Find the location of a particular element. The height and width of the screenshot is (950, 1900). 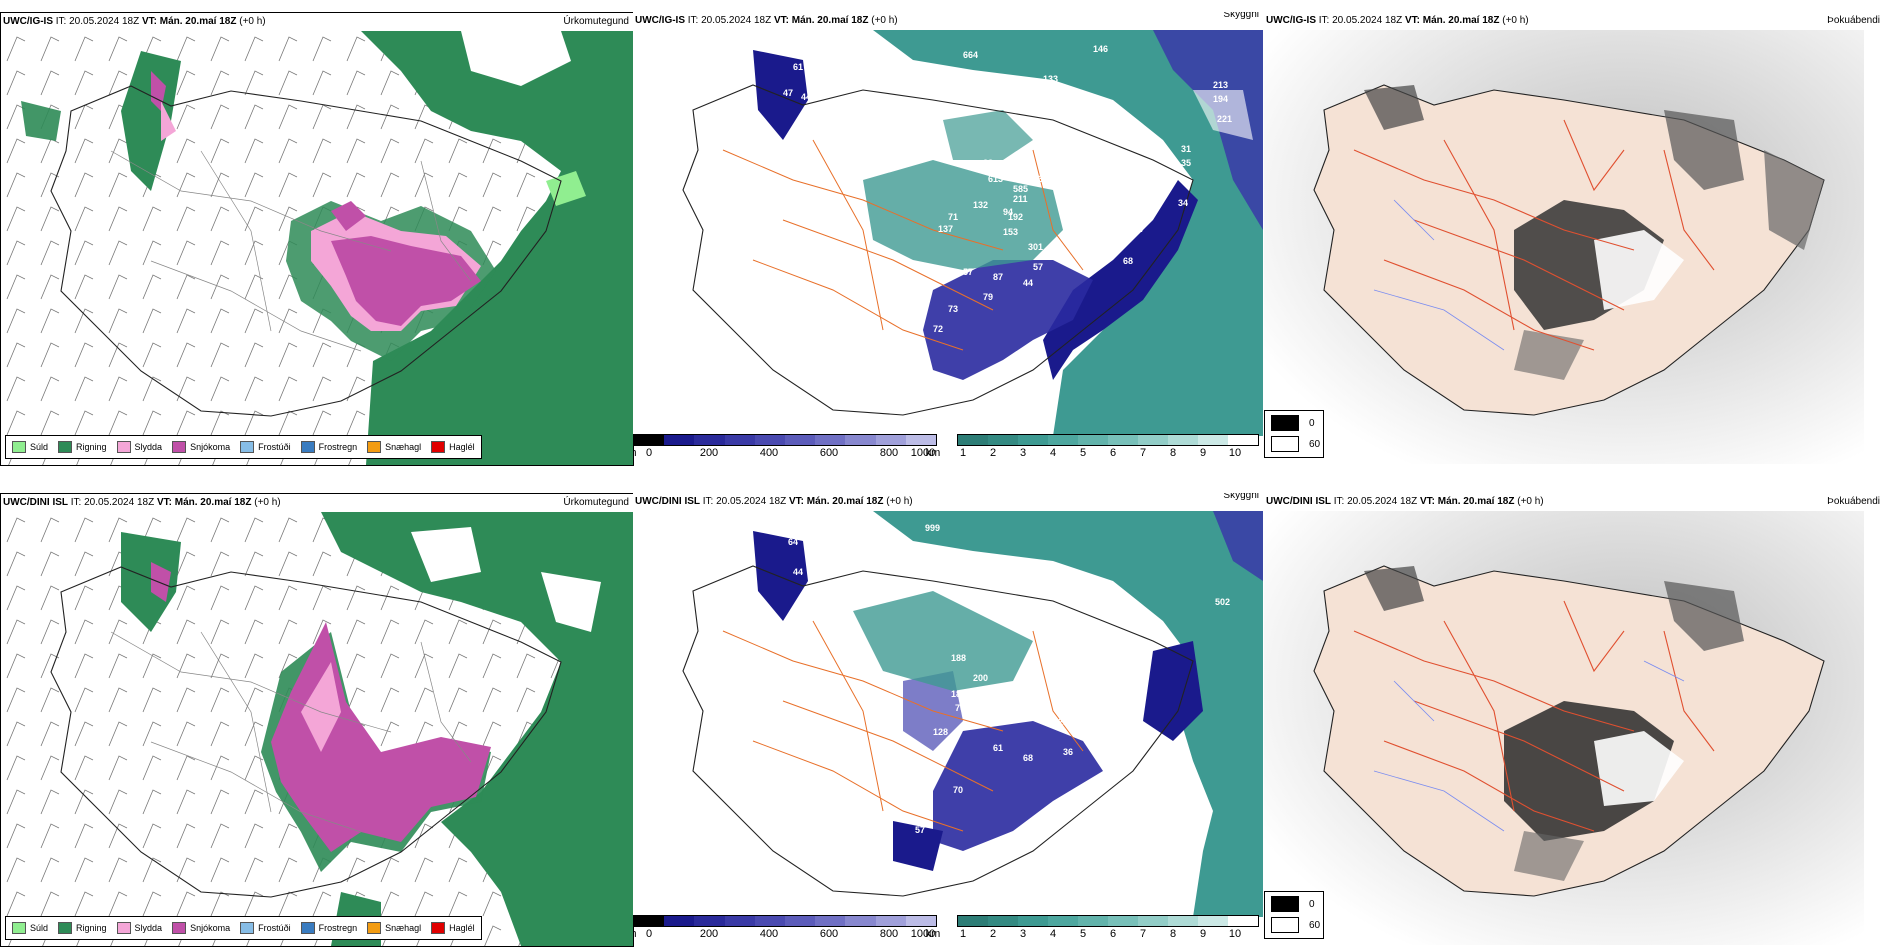

visibility-value-label: 121 is located at coordinates (1000, 710).